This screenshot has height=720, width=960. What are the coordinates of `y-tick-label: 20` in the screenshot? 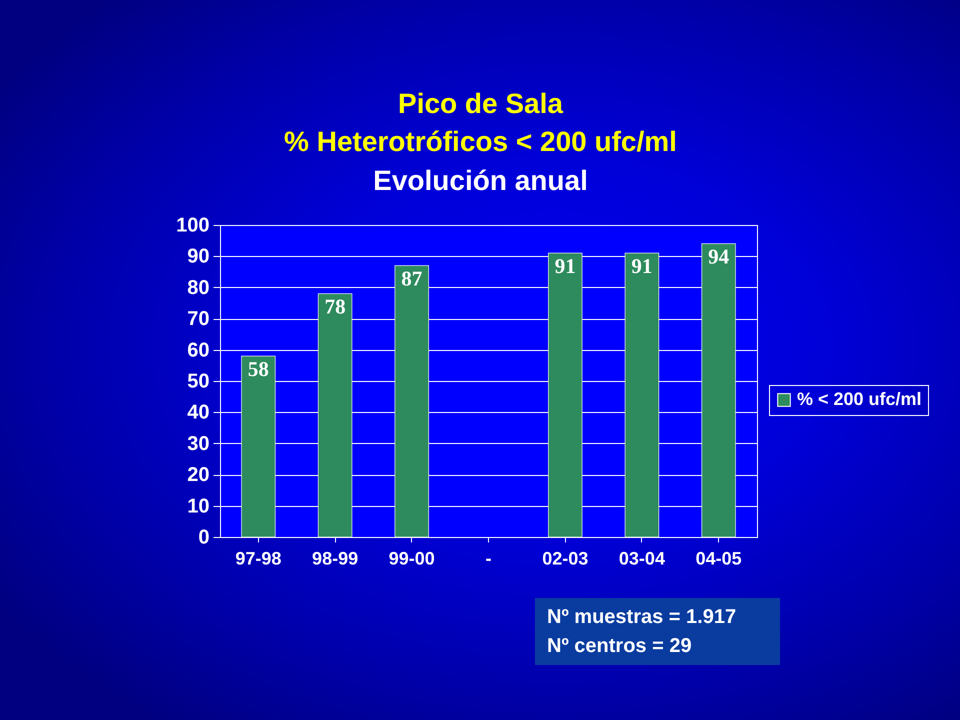 It's located at (198, 475).